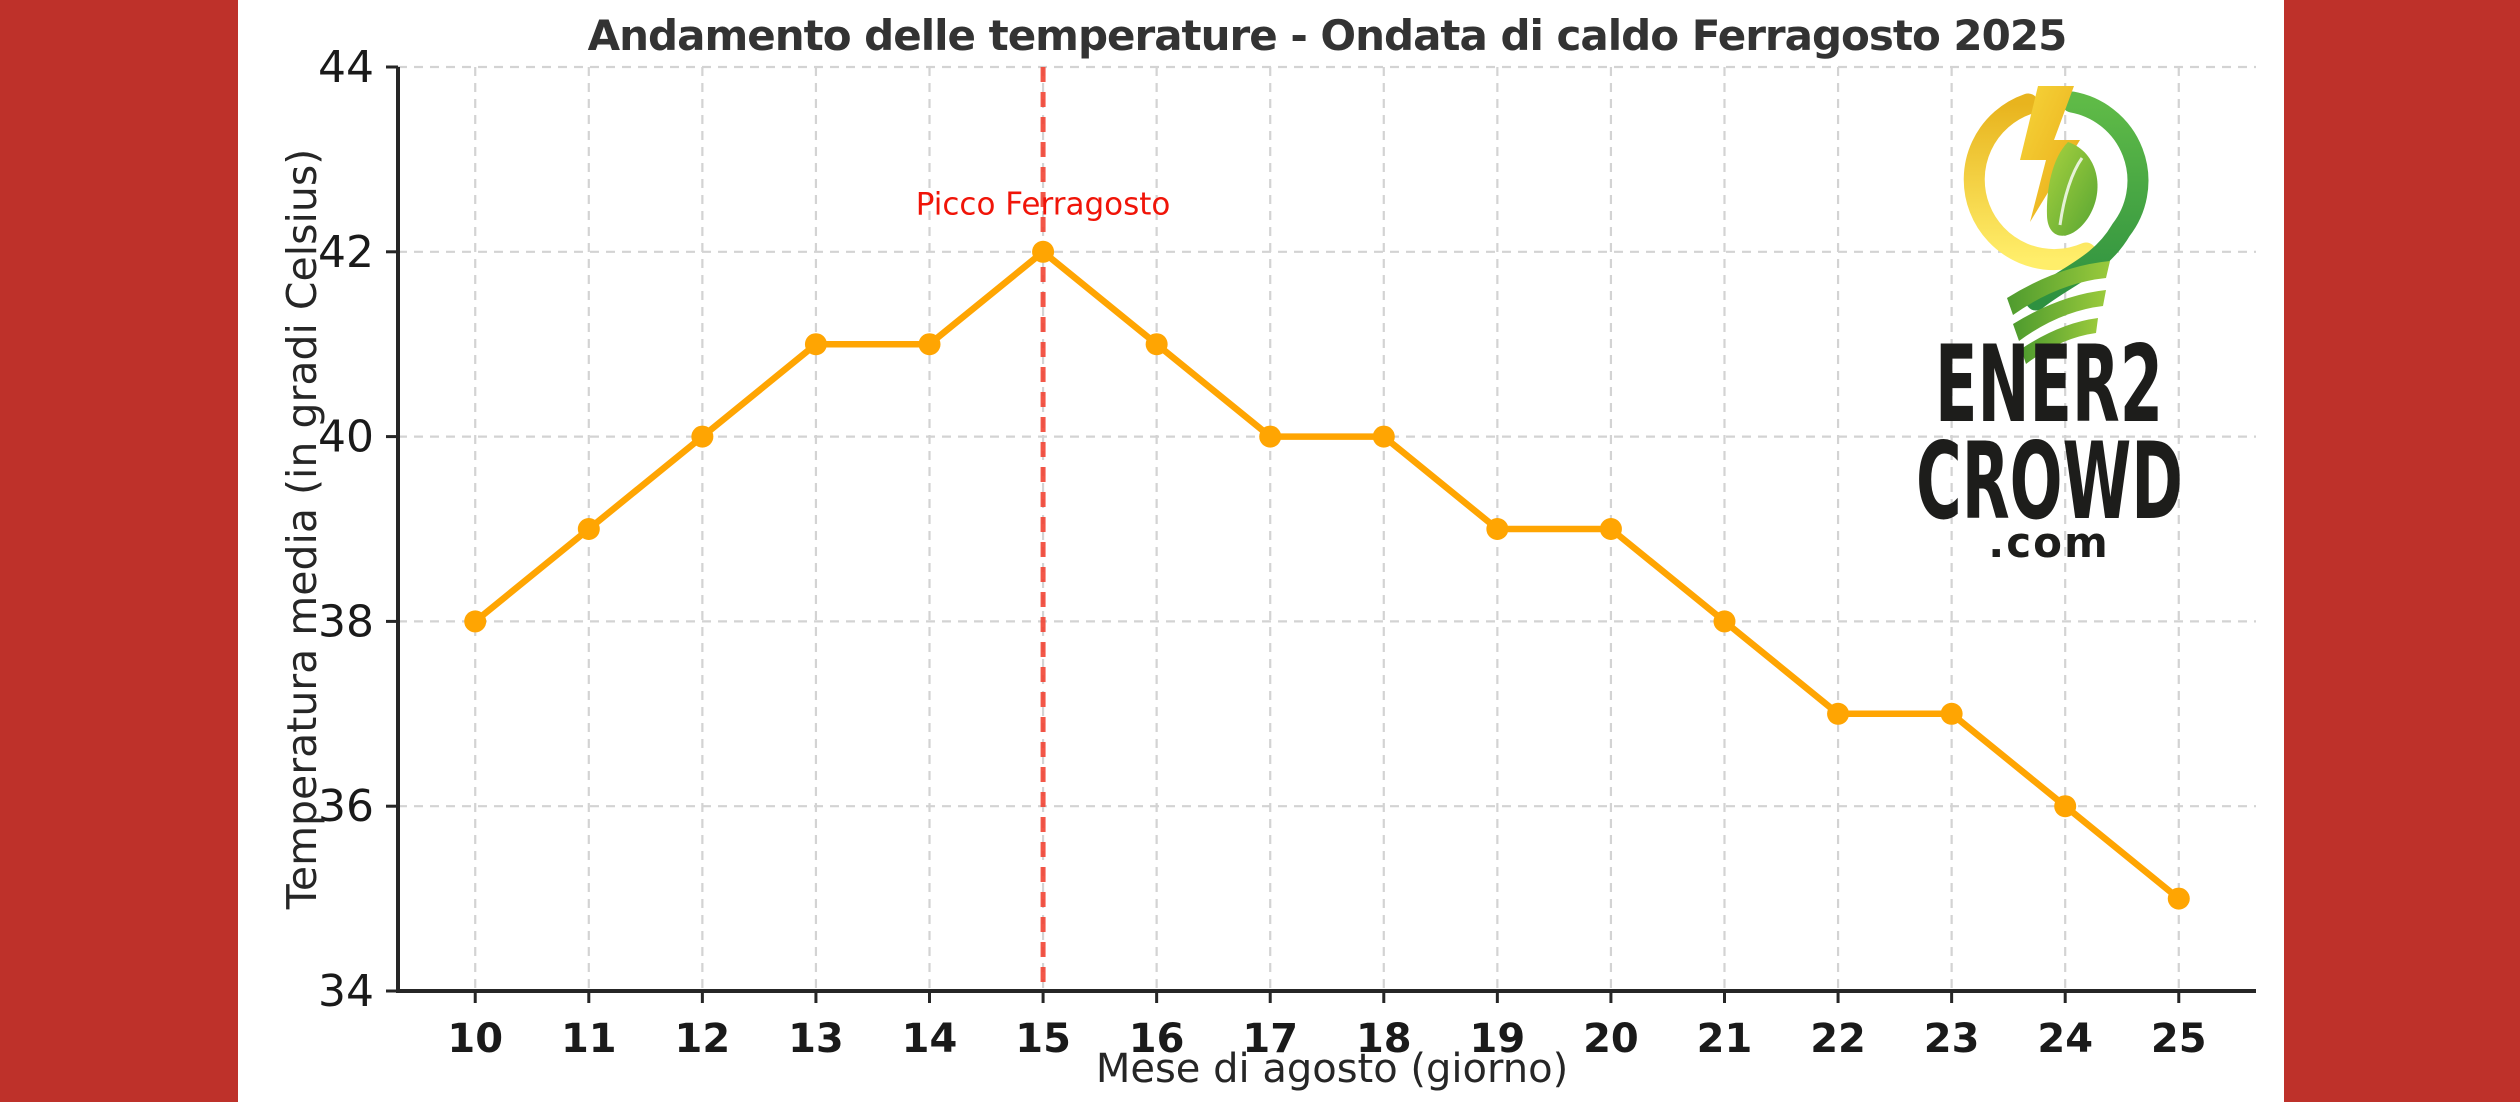  Describe the element at coordinates (1725, 1039) in the screenshot. I see `x-tick-label: 21` at that location.